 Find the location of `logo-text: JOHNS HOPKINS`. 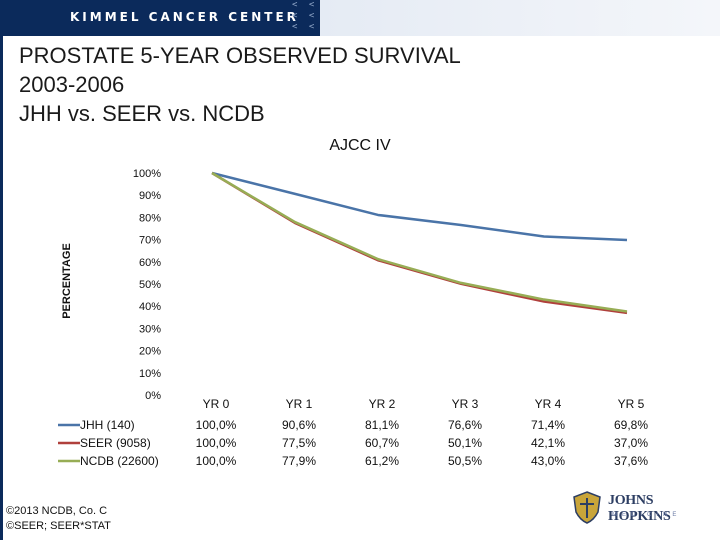

logo-text: JOHNS HOPKINS is located at coordinates (639, 508).